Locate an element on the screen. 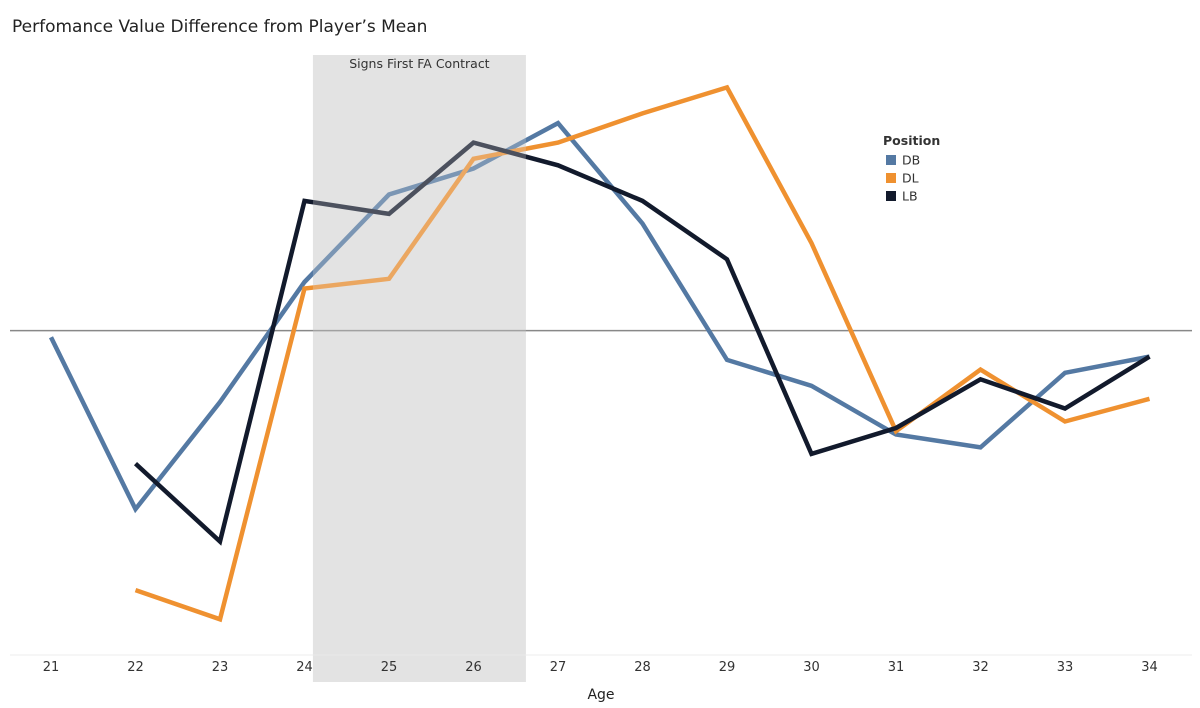 Image resolution: width=1200 pixels, height=708 pixels. x-tick-label: 27 is located at coordinates (558, 667).